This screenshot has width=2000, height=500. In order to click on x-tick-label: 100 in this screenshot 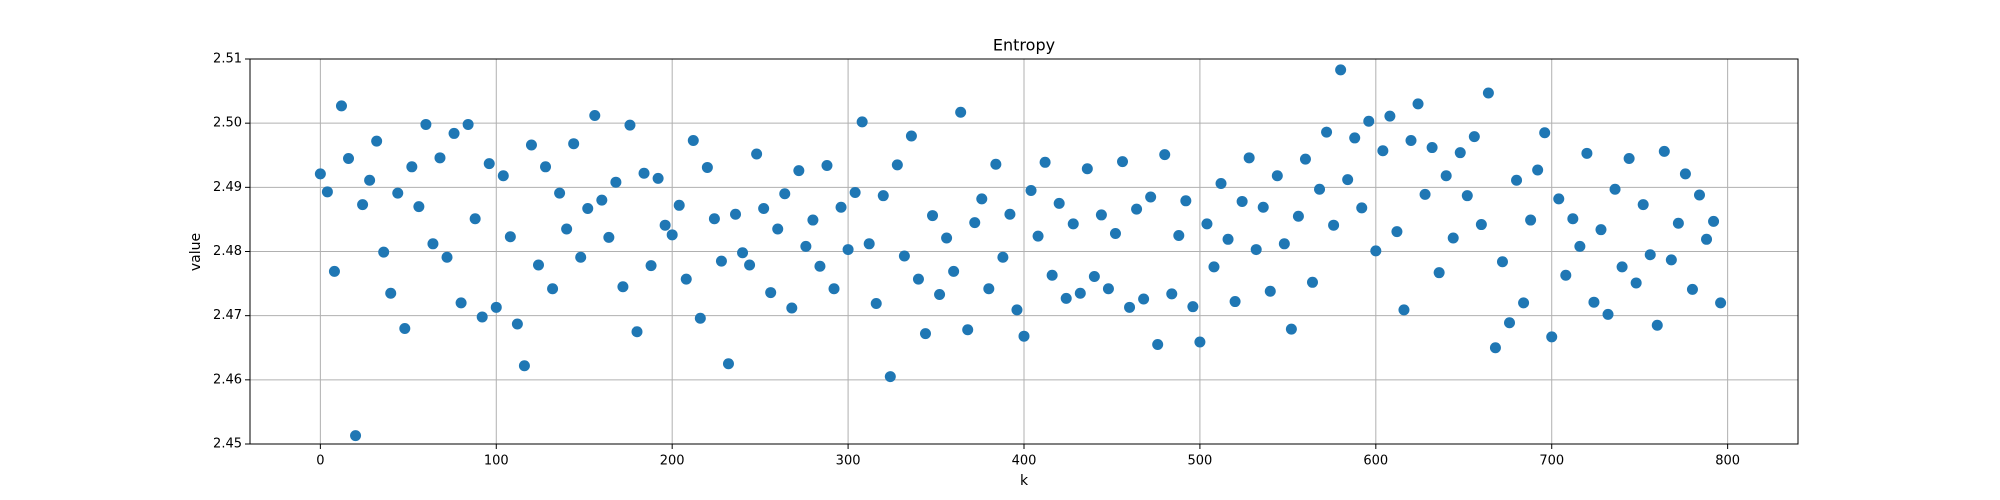, I will do `click(496, 461)`.